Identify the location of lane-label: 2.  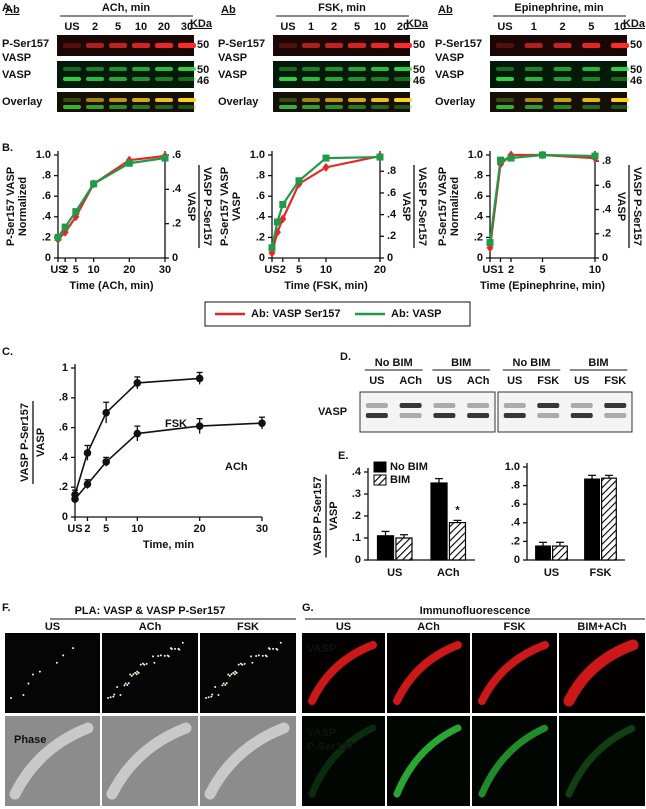
(95, 27).